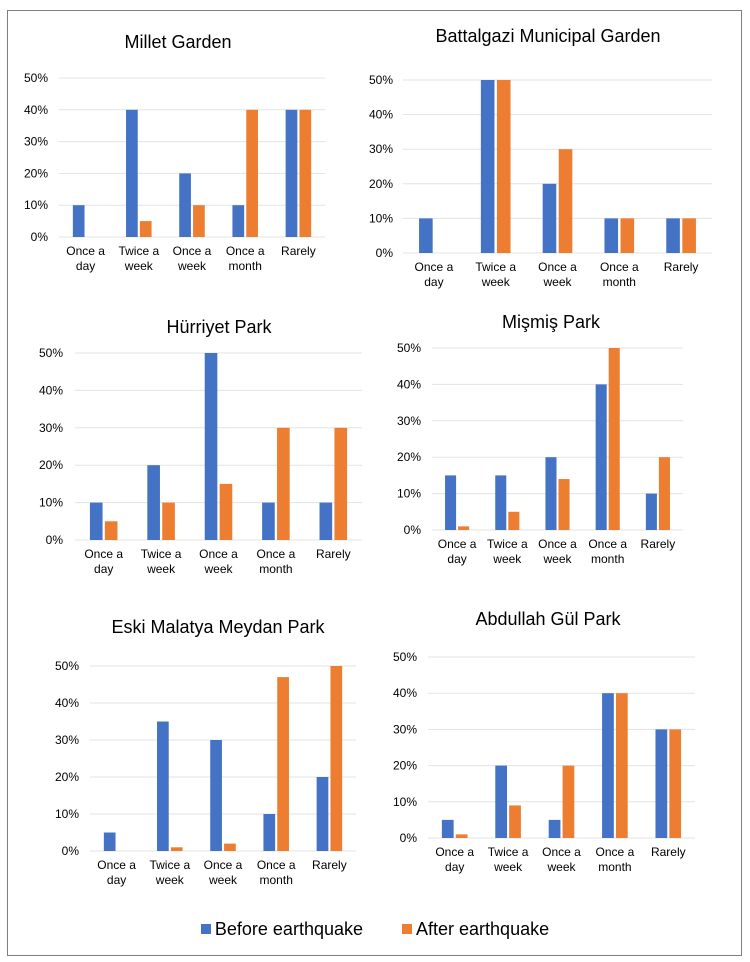  What do you see at coordinates (288, 928) in the screenshot?
I see `legend-label-before: Before earthquake` at bounding box center [288, 928].